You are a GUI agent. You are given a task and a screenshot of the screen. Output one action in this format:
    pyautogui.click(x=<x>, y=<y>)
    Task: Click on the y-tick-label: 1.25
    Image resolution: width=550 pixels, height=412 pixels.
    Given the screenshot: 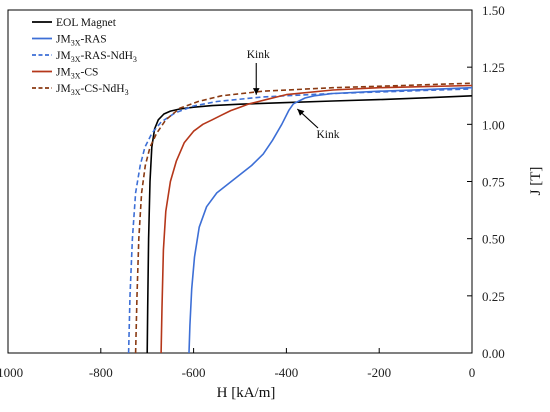 What is the action you would take?
    pyautogui.click(x=493, y=67)
    